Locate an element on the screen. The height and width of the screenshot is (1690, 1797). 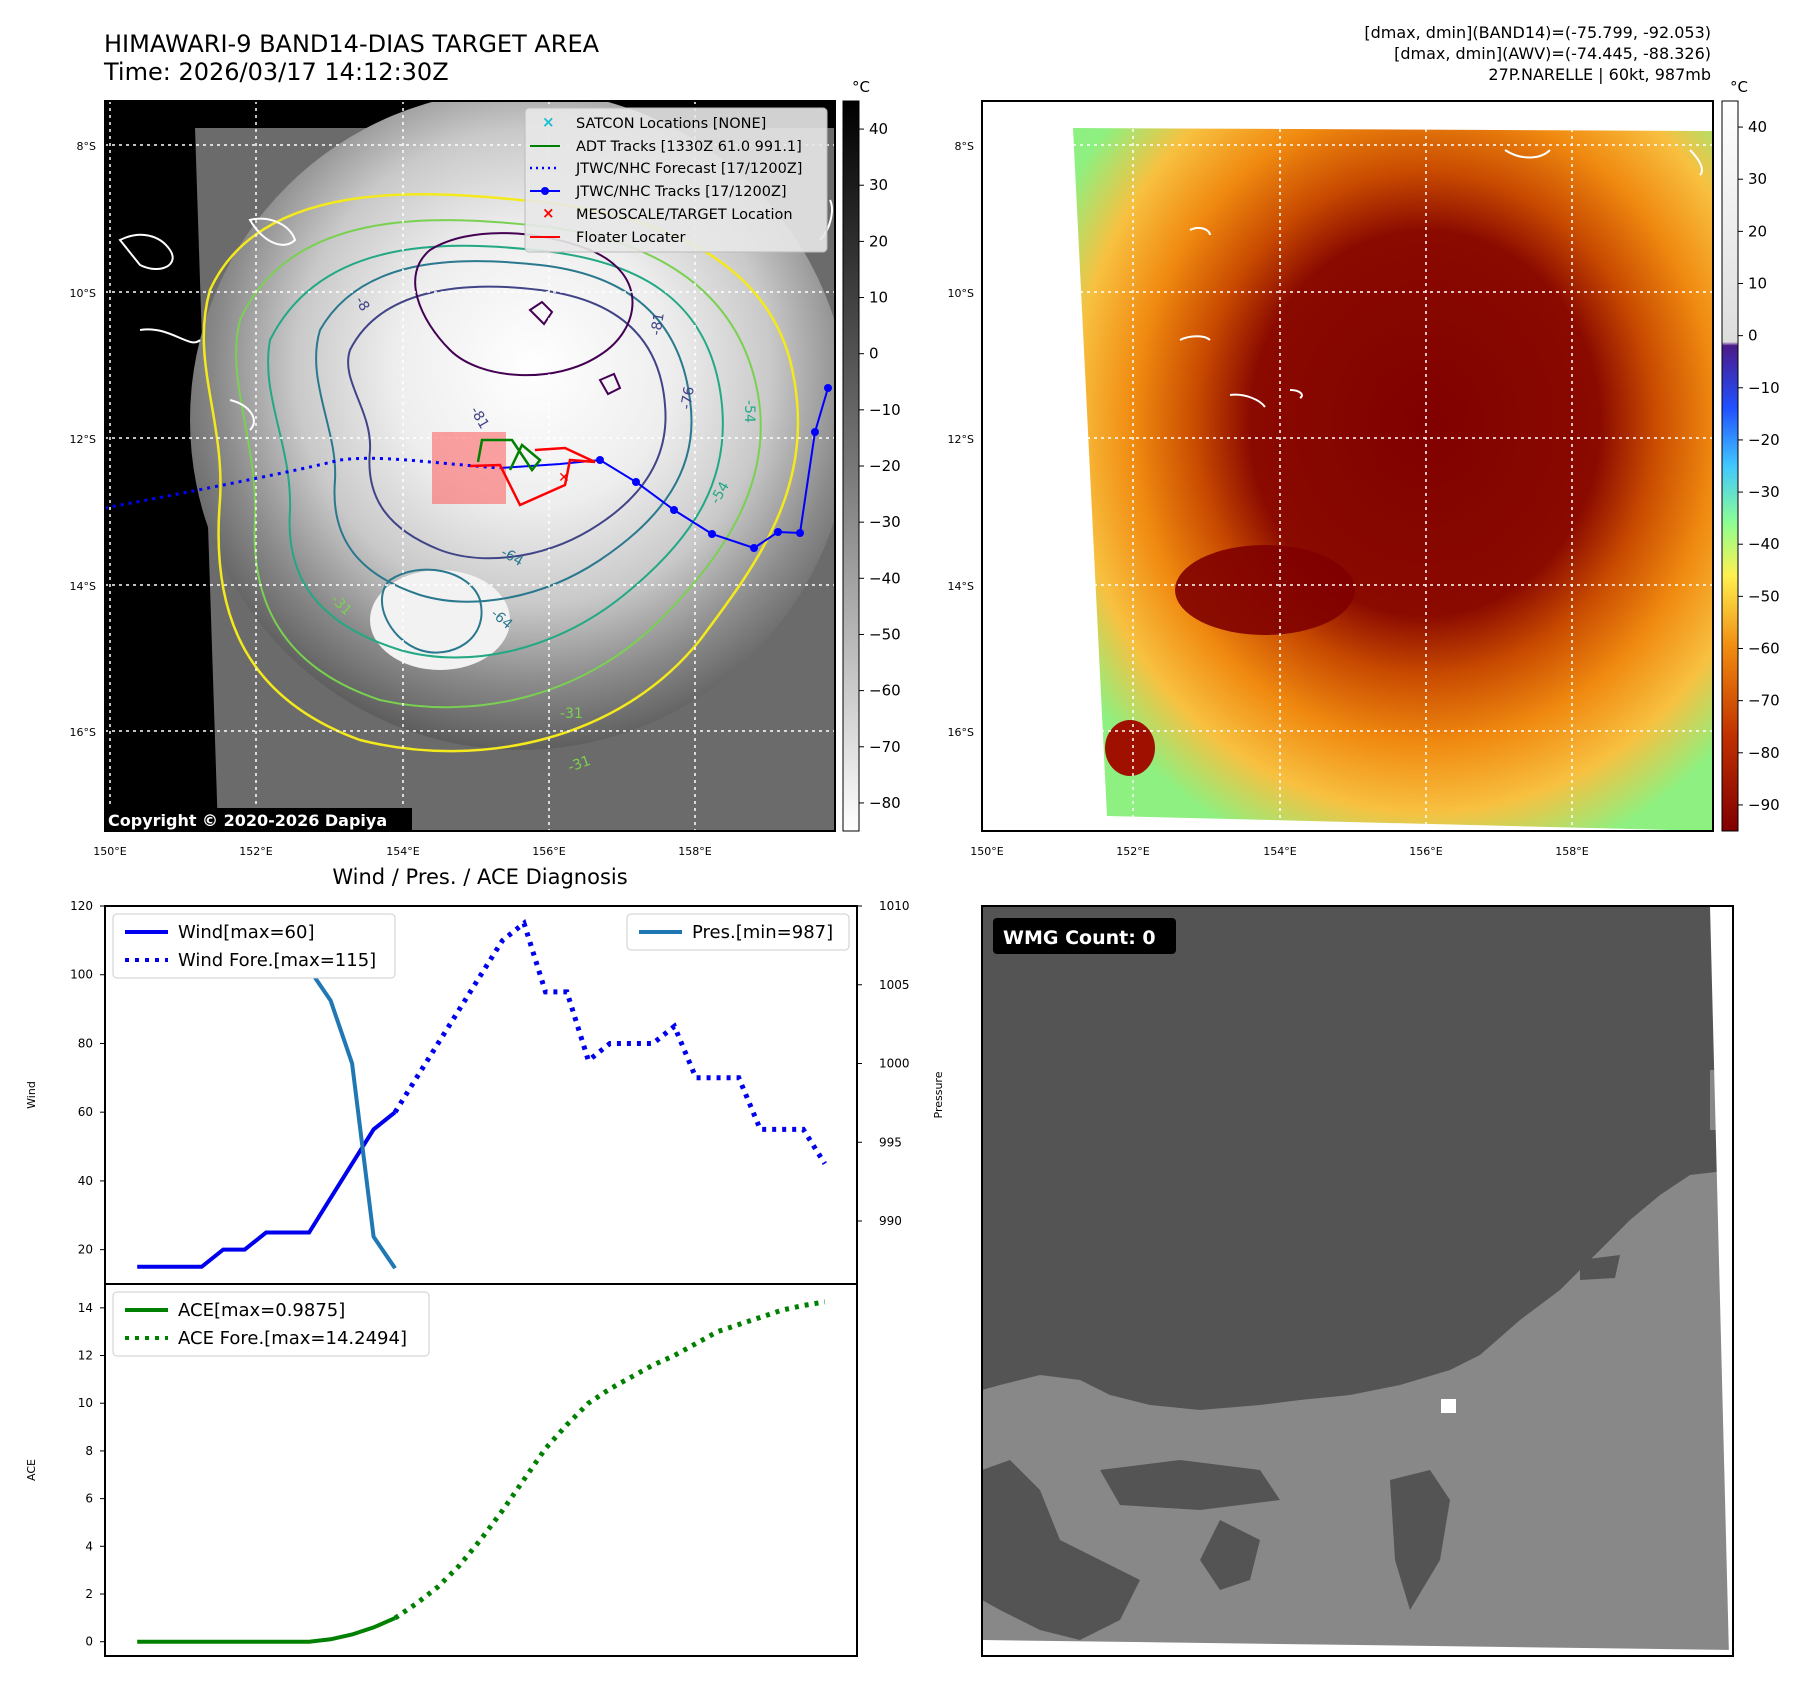
colorbar2-tick: 20 is located at coordinates (1757, 231).